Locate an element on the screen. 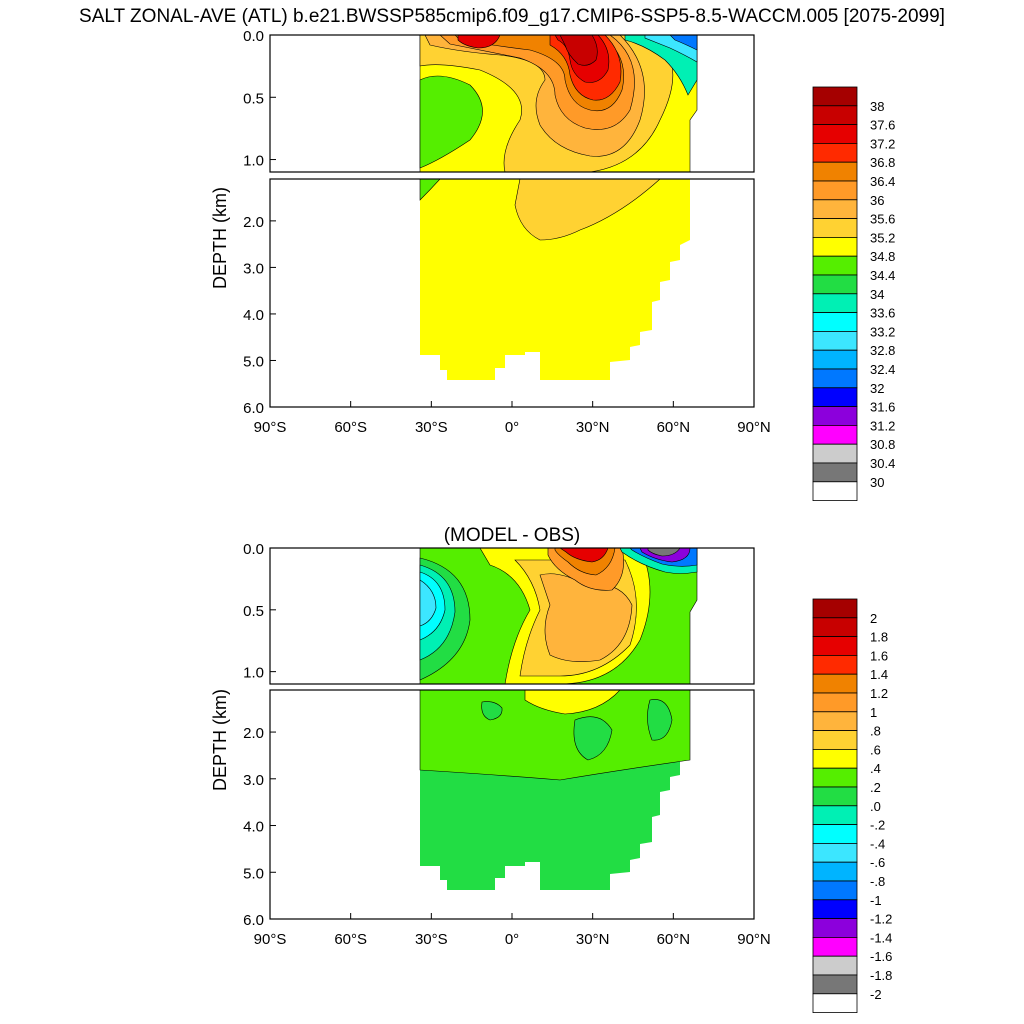 The image size is (1024, 1024). colorbar-label: -.2 is located at coordinates (877, 825).